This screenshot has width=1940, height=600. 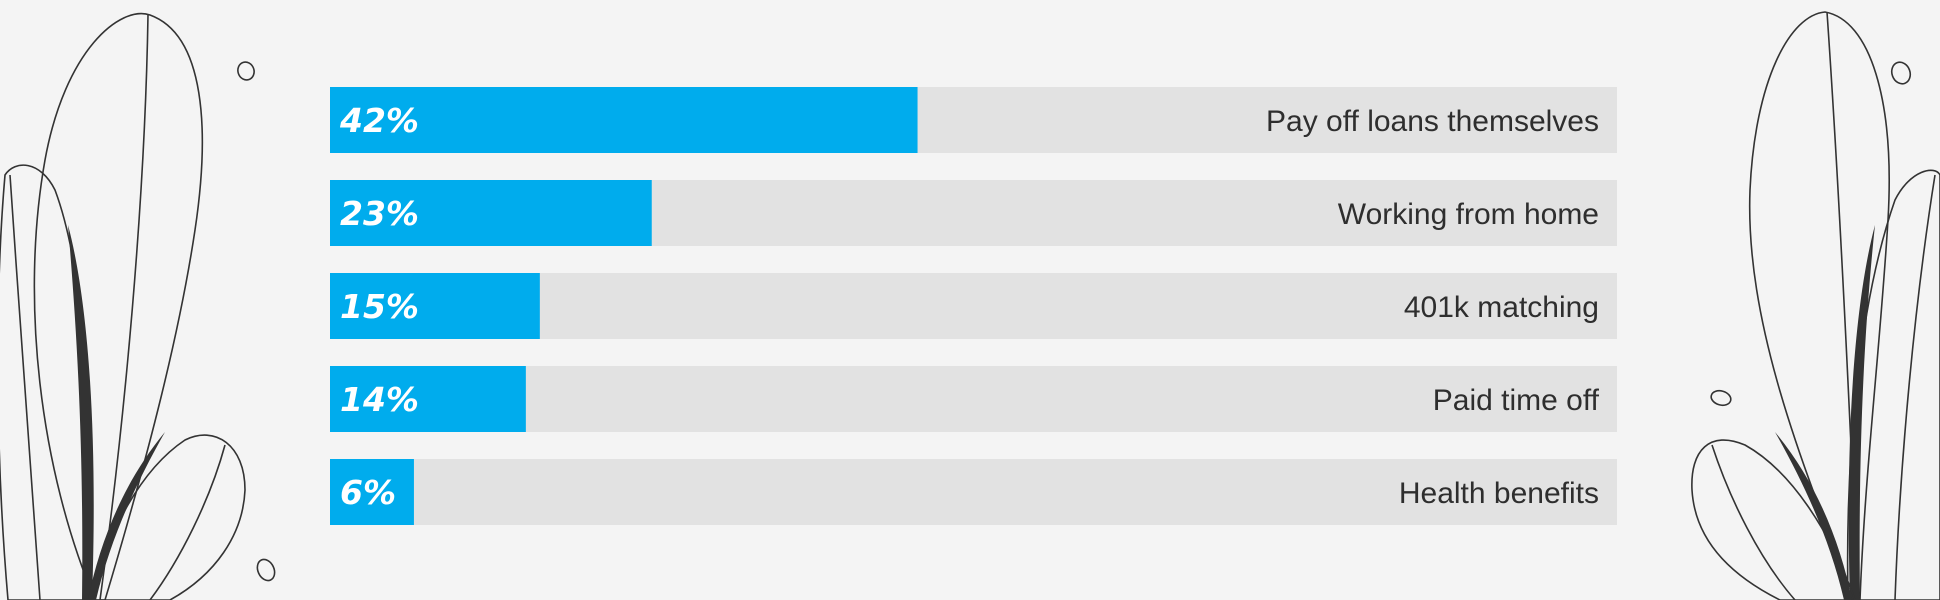 What do you see at coordinates (379, 120) in the screenshot?
I see `bar-value-label: 42%` at bounding box center [379, 120].